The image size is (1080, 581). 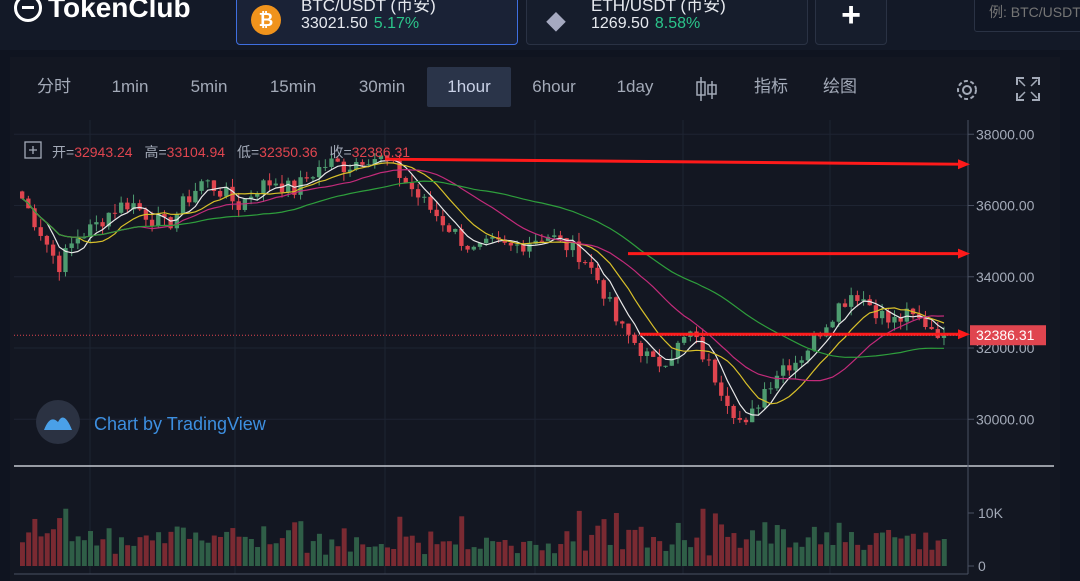 What do you see at coordinates (840, 86) in the screenshot?
I see `drawing-button: 绘图` at bounding box center [840, 86].